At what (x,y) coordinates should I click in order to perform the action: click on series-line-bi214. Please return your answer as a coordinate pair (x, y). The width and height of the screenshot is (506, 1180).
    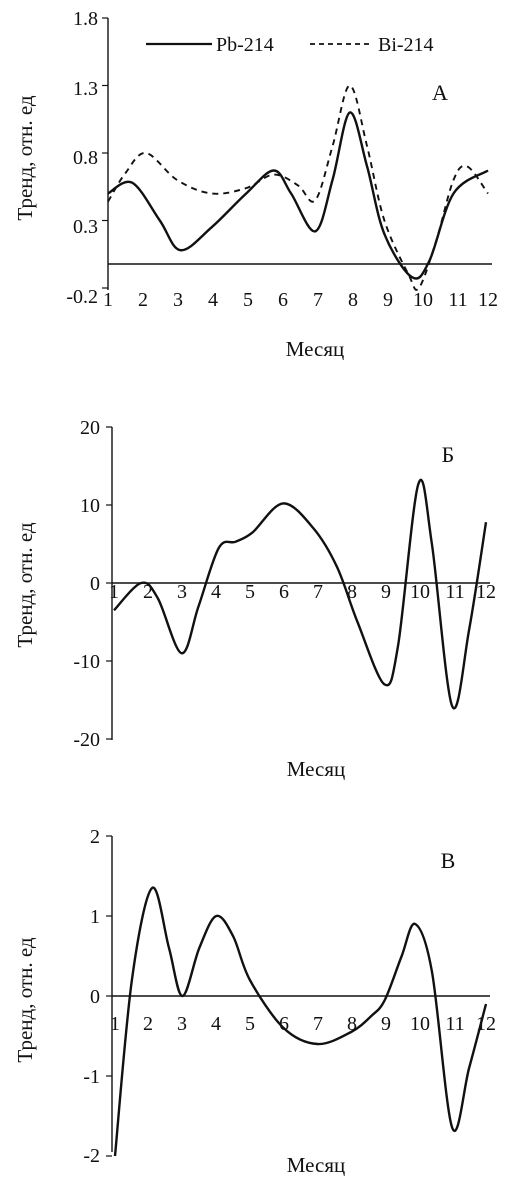
    Looking at the image, I should click on (298, 187).